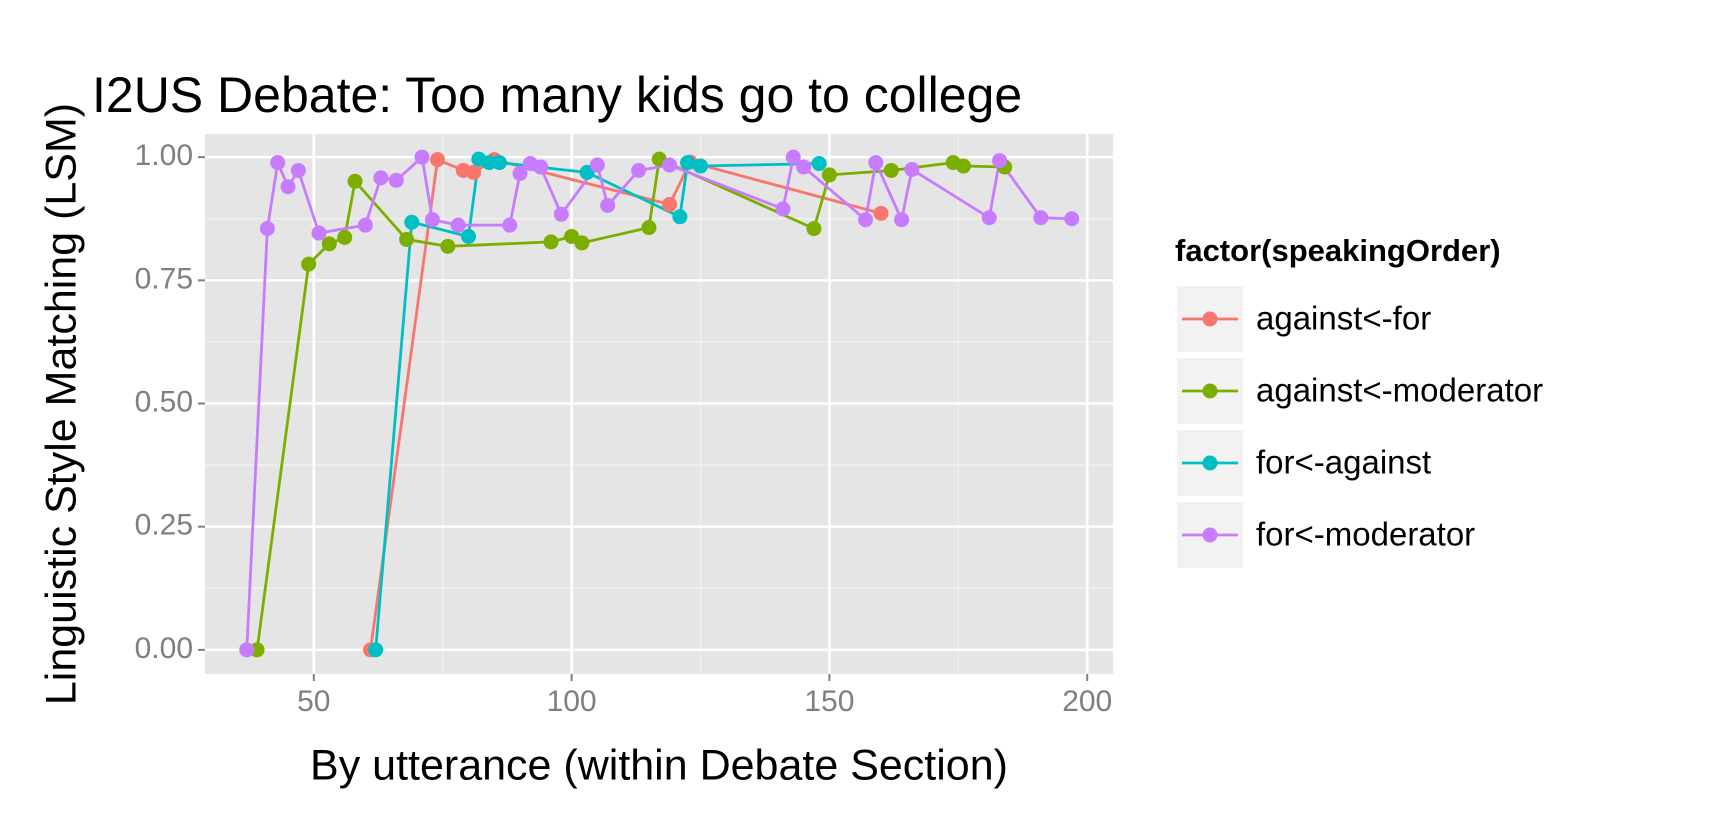 Image resolution: width=1716 pixels, height=830 pixels. I want to click on legend-title: factor(speakingOrder), so click(1338, 250).